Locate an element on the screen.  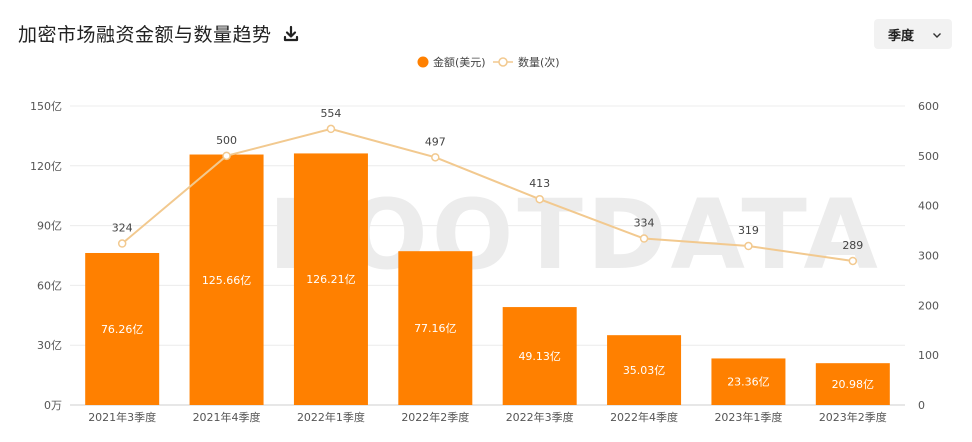
x-tick-label: 2022年1季度 is located at coordinates (331, 417).